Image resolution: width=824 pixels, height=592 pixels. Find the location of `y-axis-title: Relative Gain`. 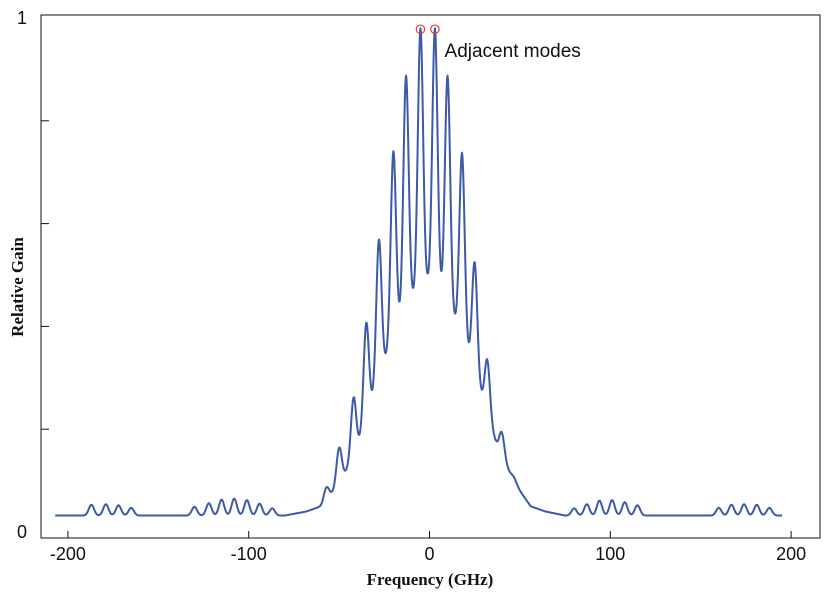

y-axis-title: Relative Gain is located at coordinates (17, 287).